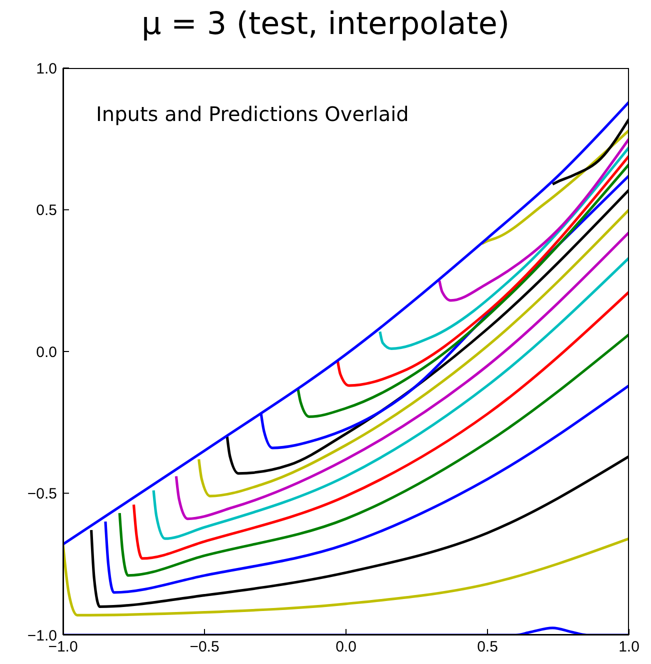  What do you see at coordinates (629, 647) in the screenshot?
I see `x-tick-label: 1.0` at bounding box center [629, 647].